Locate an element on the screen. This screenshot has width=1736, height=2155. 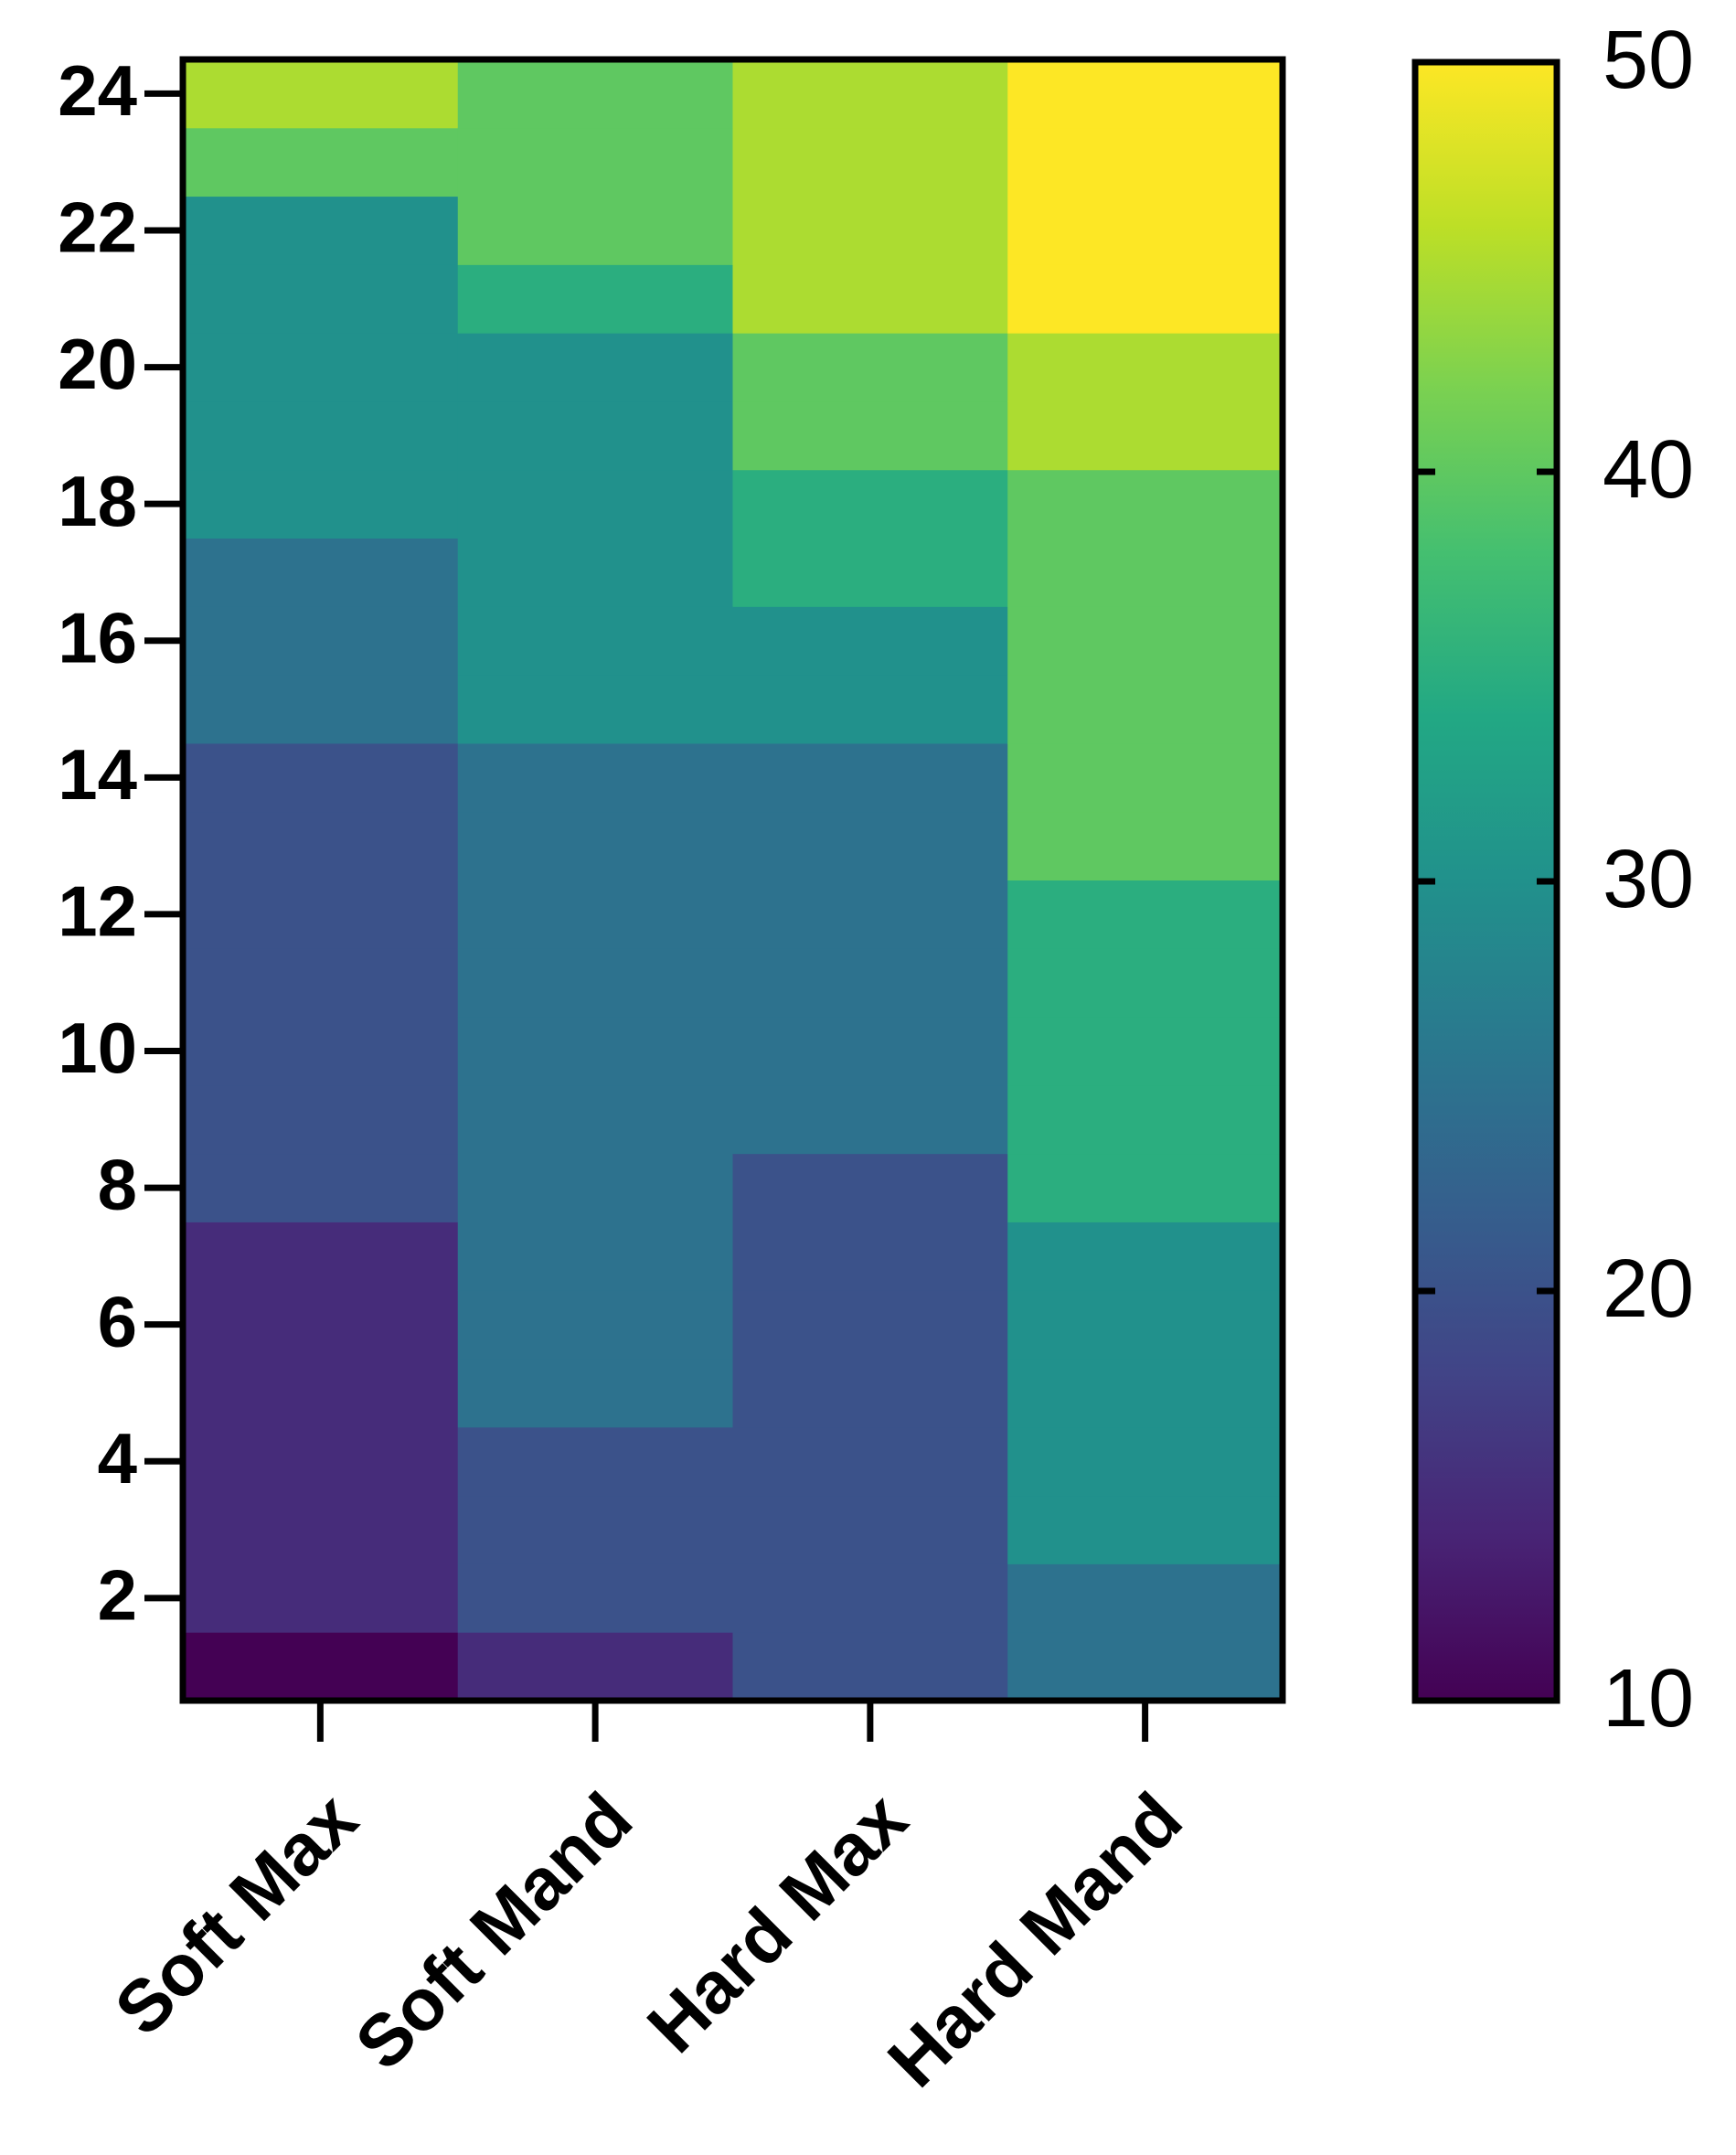
y-tick-label: 16 is located at coordinates (97, 637).